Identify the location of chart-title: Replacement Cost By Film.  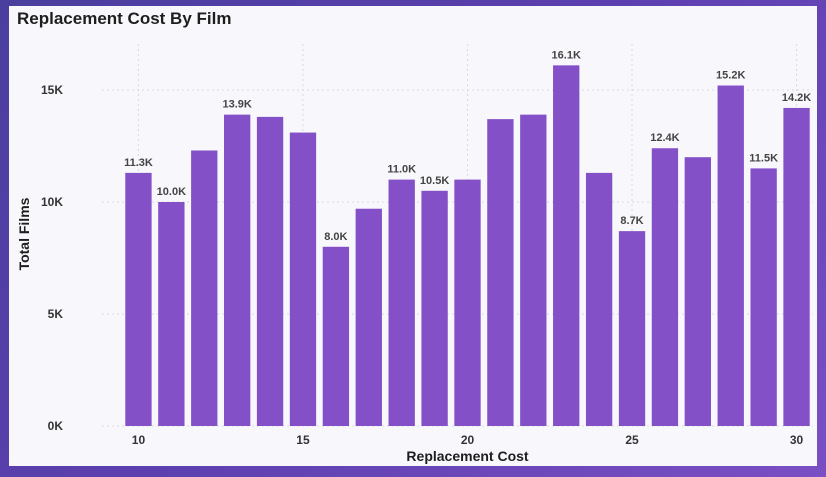
(124, 18).